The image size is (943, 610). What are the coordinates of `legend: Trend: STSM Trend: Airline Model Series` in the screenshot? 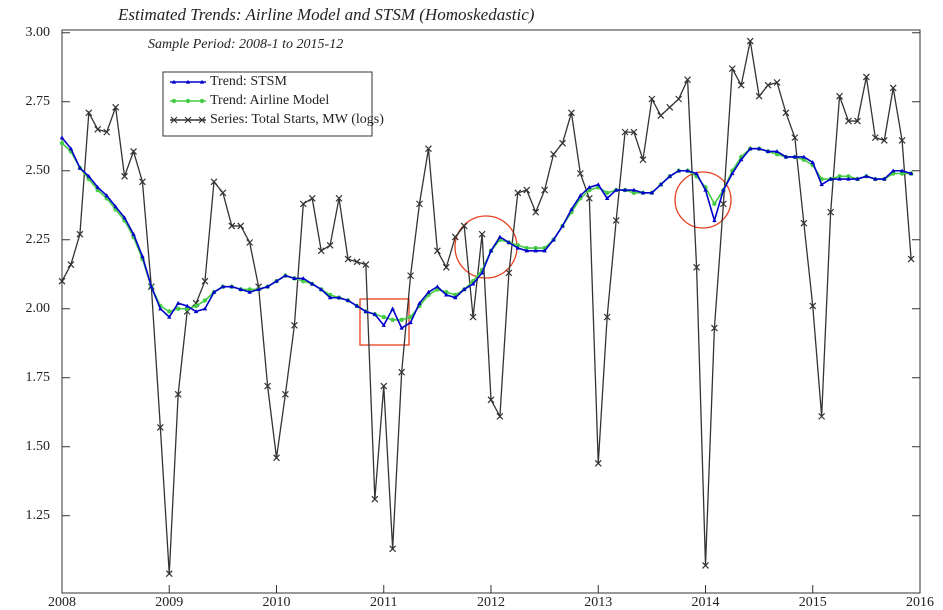 It's located at (277, 100).